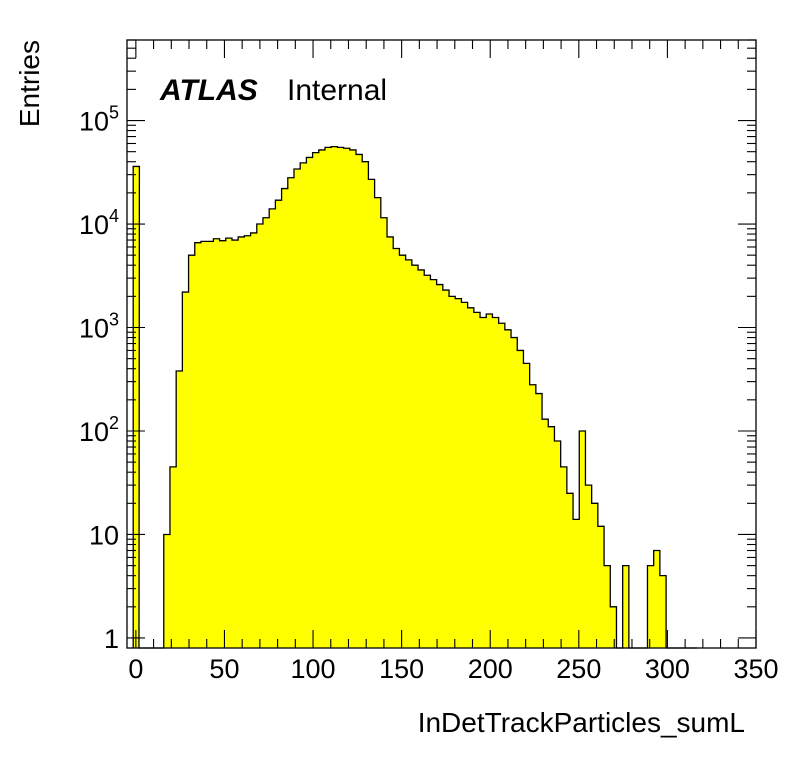  I want to click on y-tick-label: 10⁵, so click(99, 120).